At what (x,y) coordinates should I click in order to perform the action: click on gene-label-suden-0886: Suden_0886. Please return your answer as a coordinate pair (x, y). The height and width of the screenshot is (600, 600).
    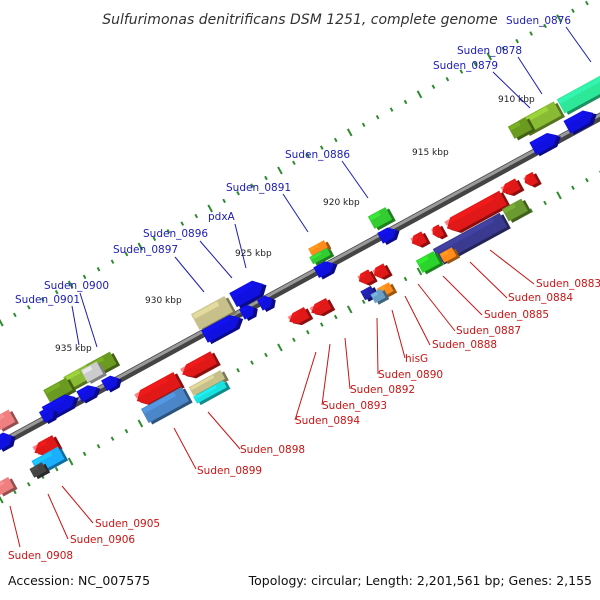
    Looking at the image, I should click on (317, 155).